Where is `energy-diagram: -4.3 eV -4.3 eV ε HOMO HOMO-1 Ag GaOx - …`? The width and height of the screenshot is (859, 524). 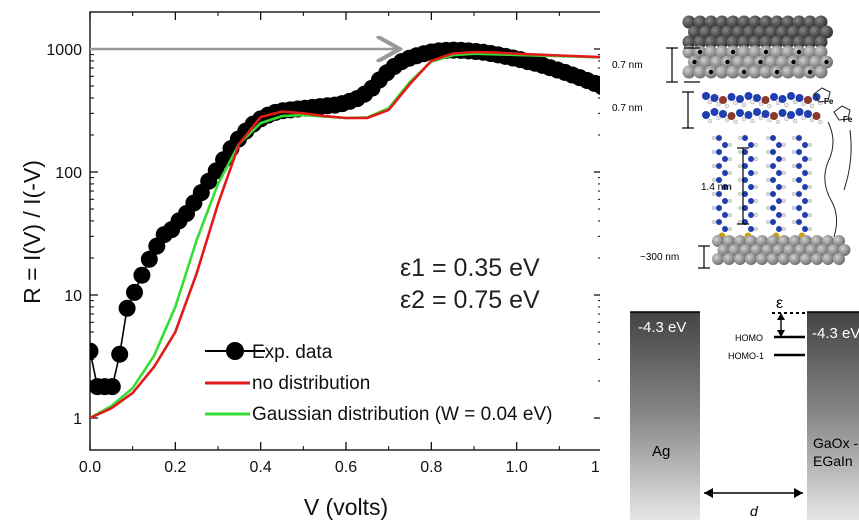
energy-diagram: -4.3 eV -4.3 eV ε HOMO HOMO-1 Ag GaOx - … is located at coordinates (744, 407).